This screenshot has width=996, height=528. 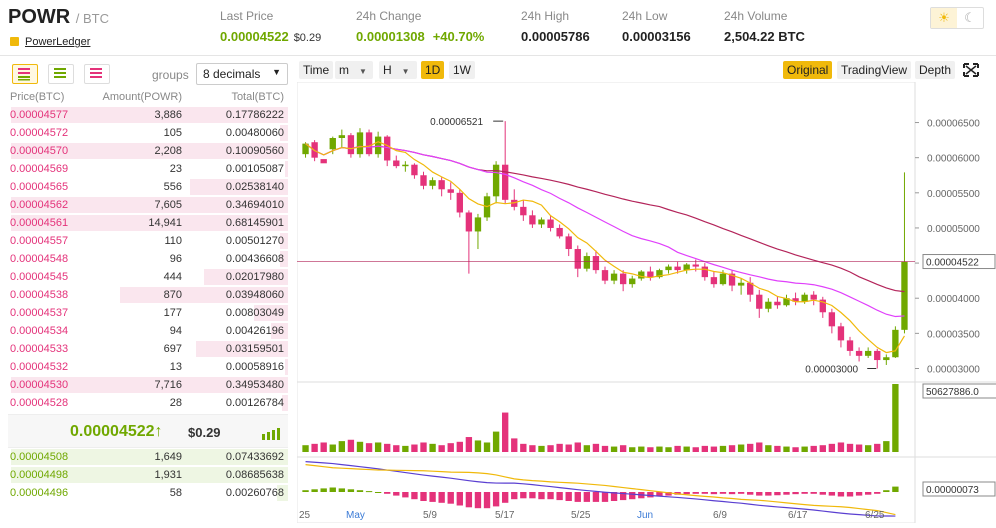 I want to click on change-stat: 24h Change 0.00001308 +40.70%, so click(x=420, y=26).